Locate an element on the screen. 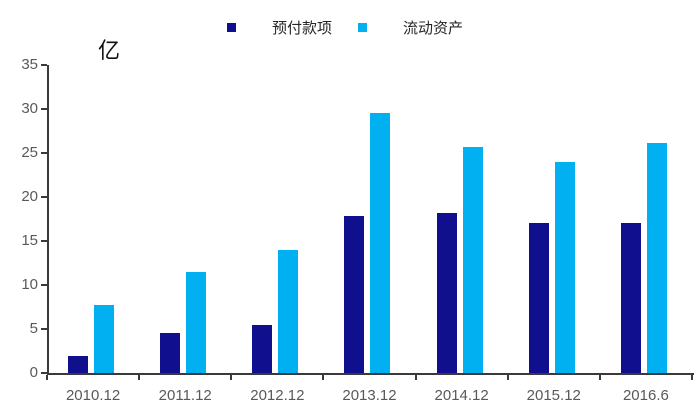 The width and height of the screenshot is (700, 420). y-tick-label: 0 is located at coordinates (33, 372).